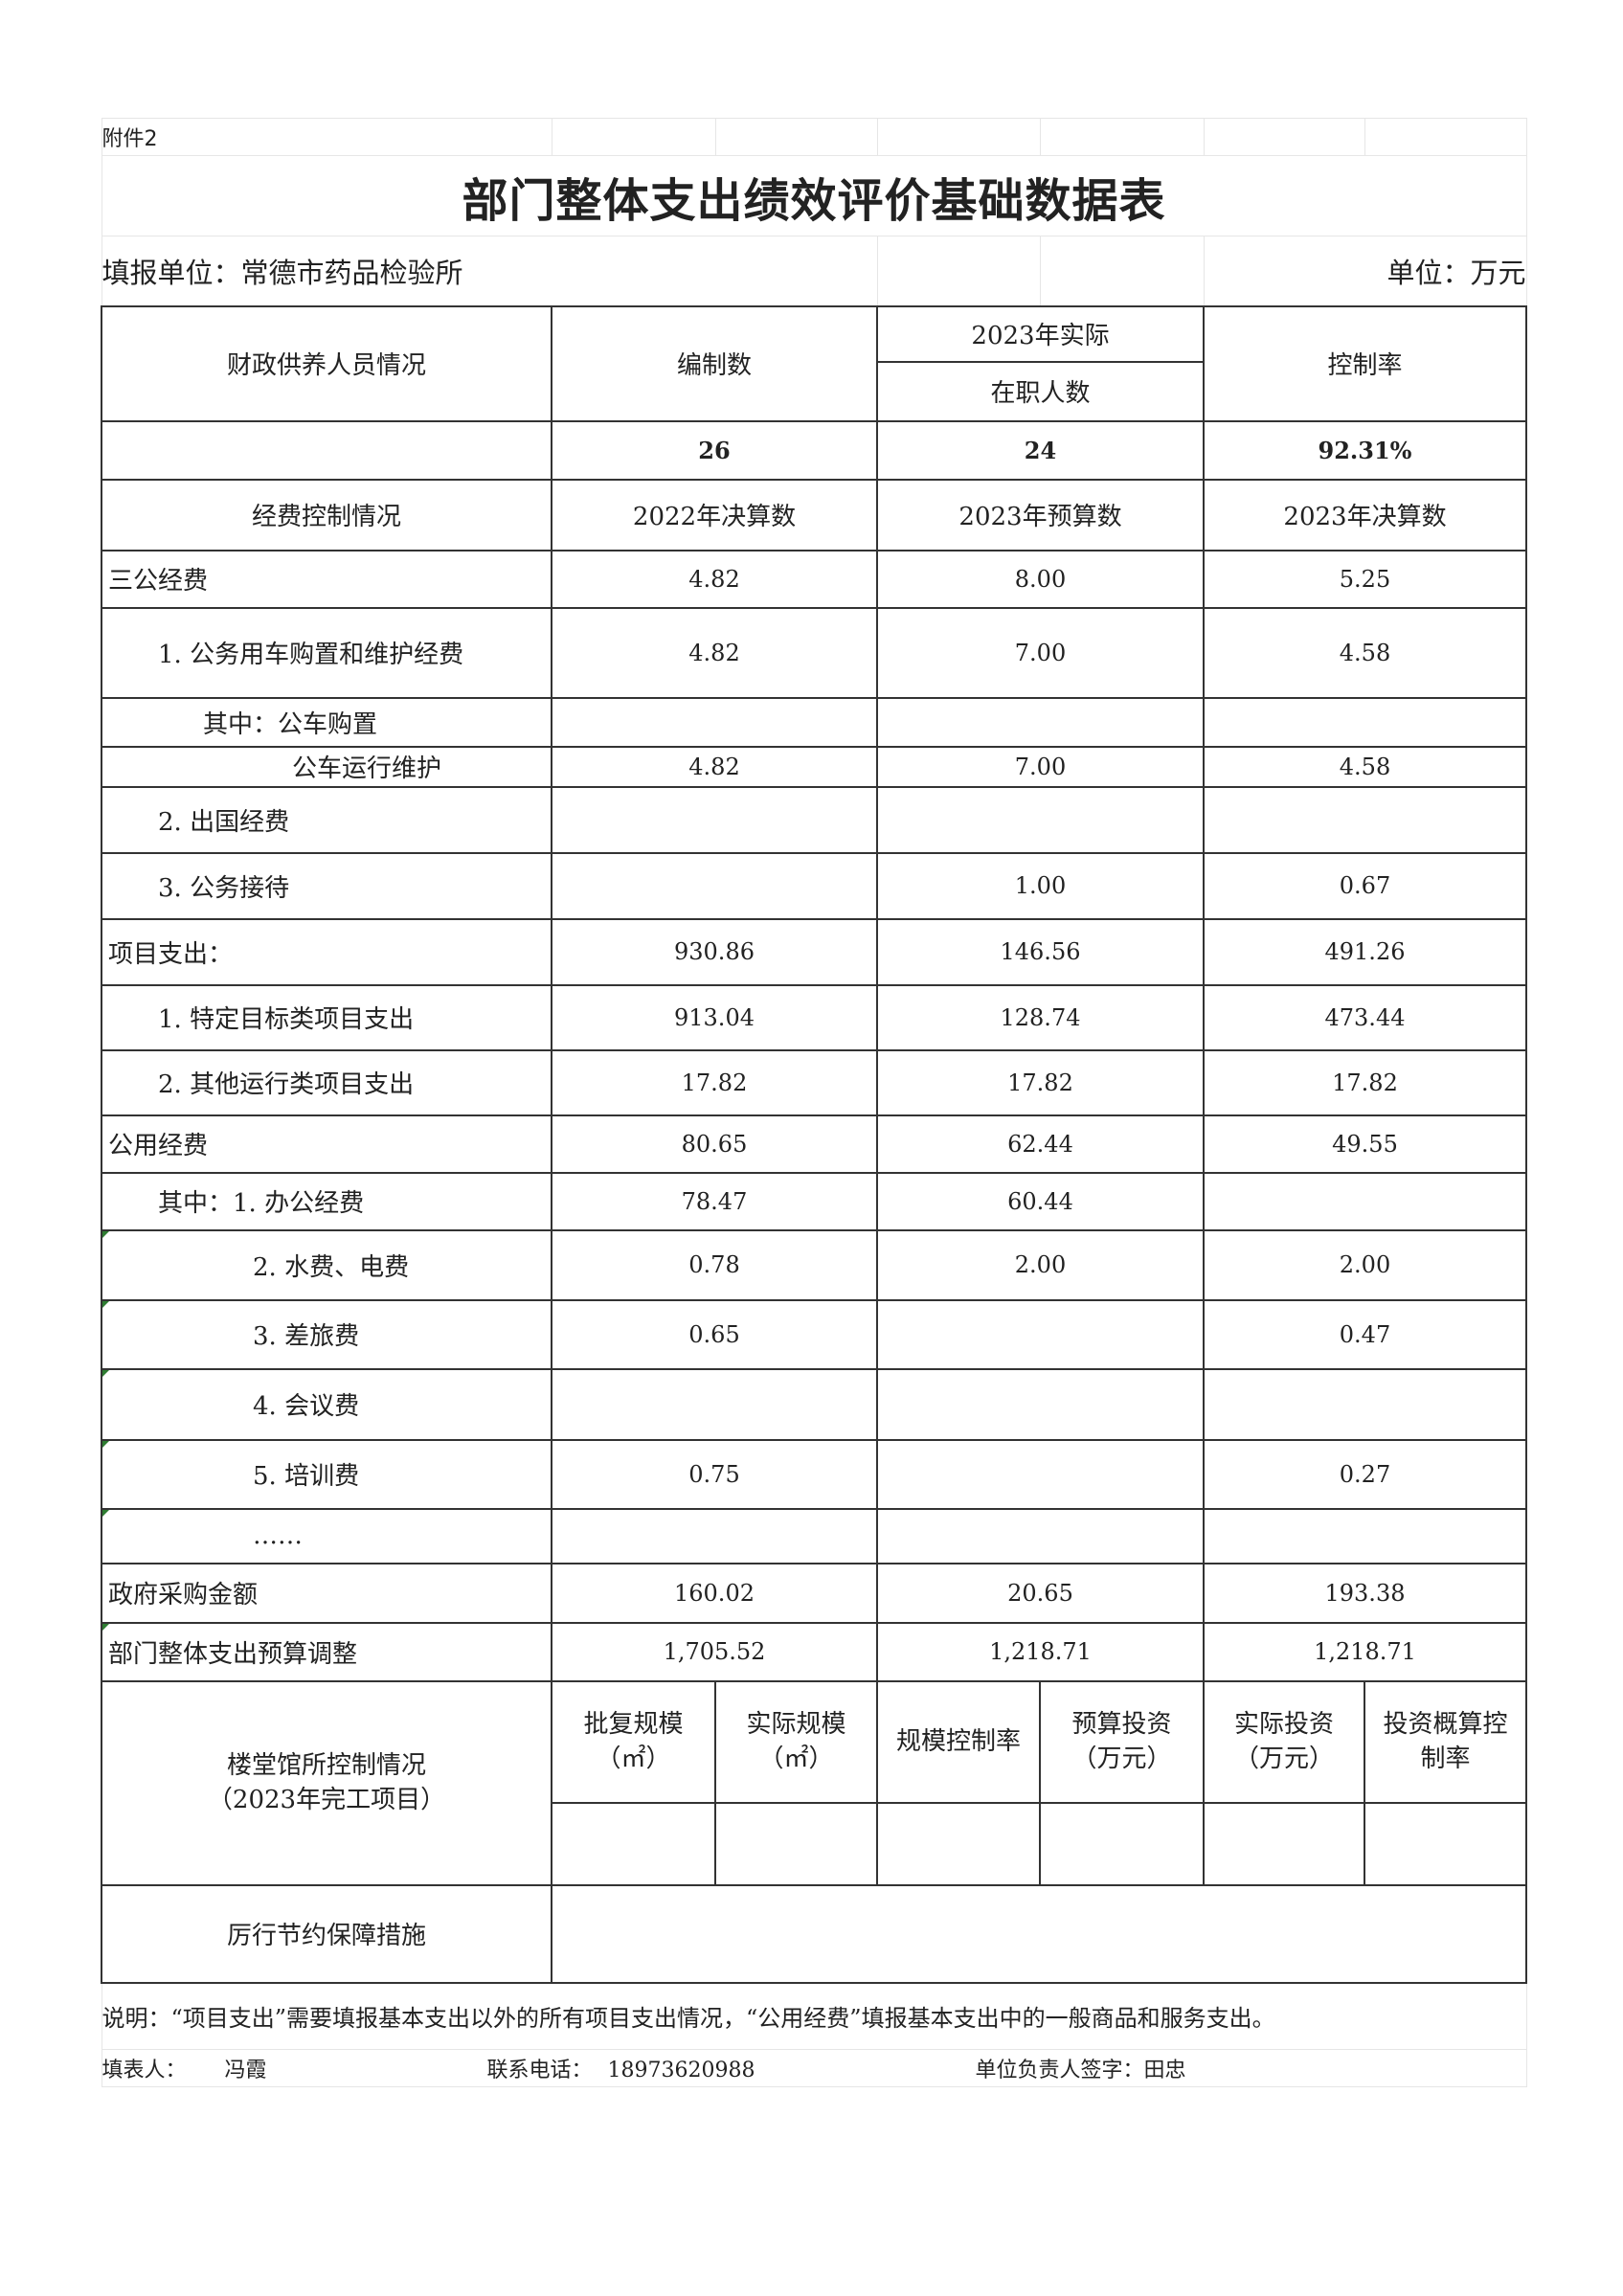 The image size is (1623, 2296). What do you see at coordinates (224, 888) in the screenshot?
I see `label-text: 3. 公务接待` at bounding box center [224, 888].